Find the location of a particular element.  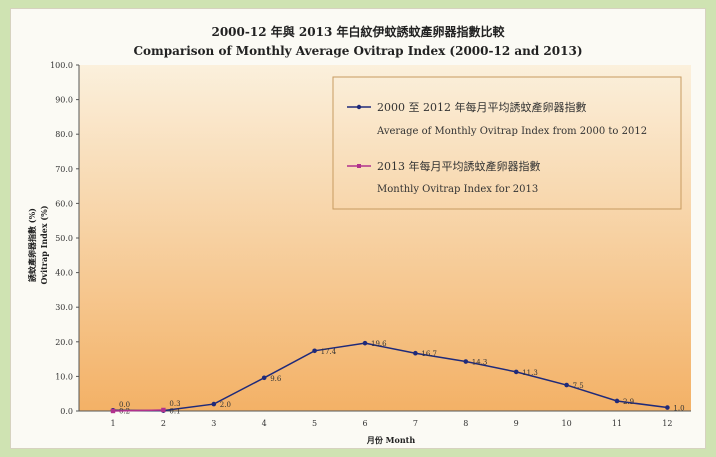

y-tick-label: 30.0 is located at coordinates (64, 307).